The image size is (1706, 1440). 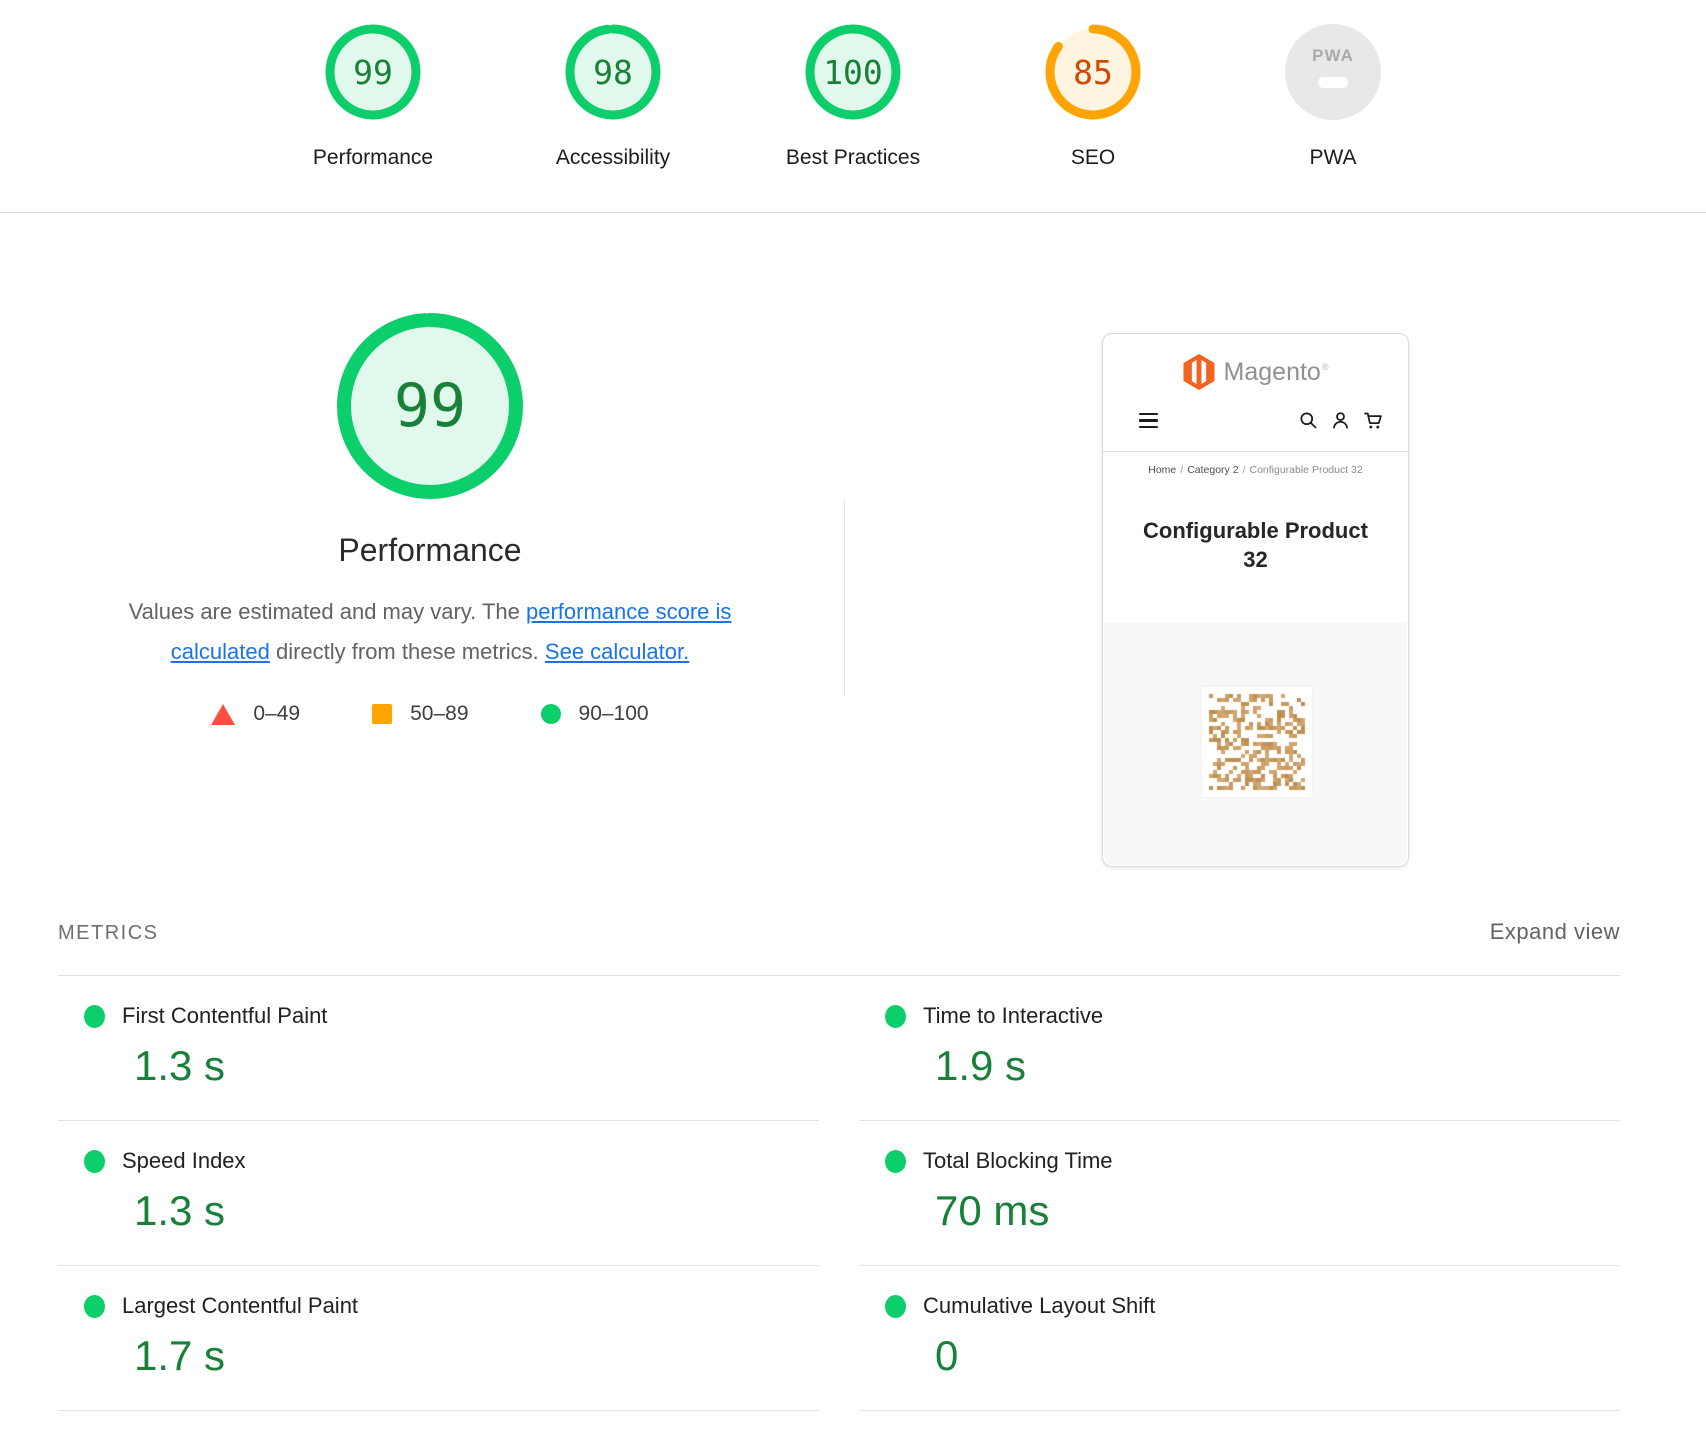 I want to click on hamburger-menu-icon, so click(x=1148, y=420).